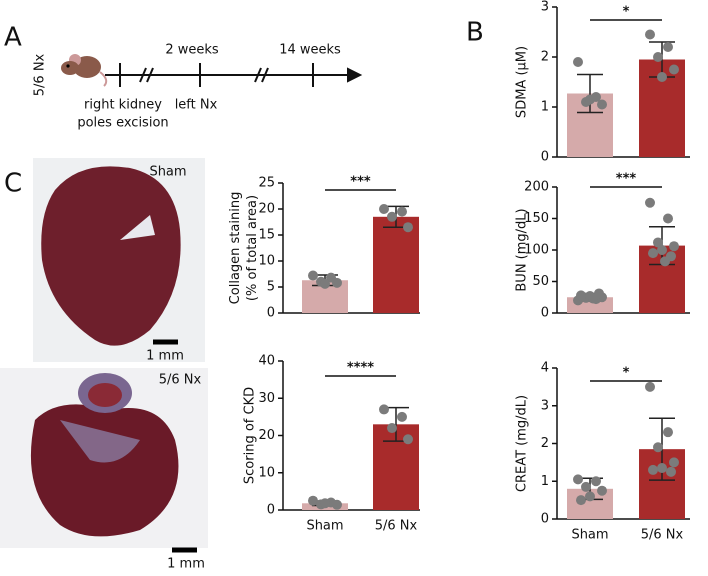 This screenshot has height=576, width=708. Describe the element at coordinates (536, 187) in the screenshot. I see `y-tick-label: 200` at that location.